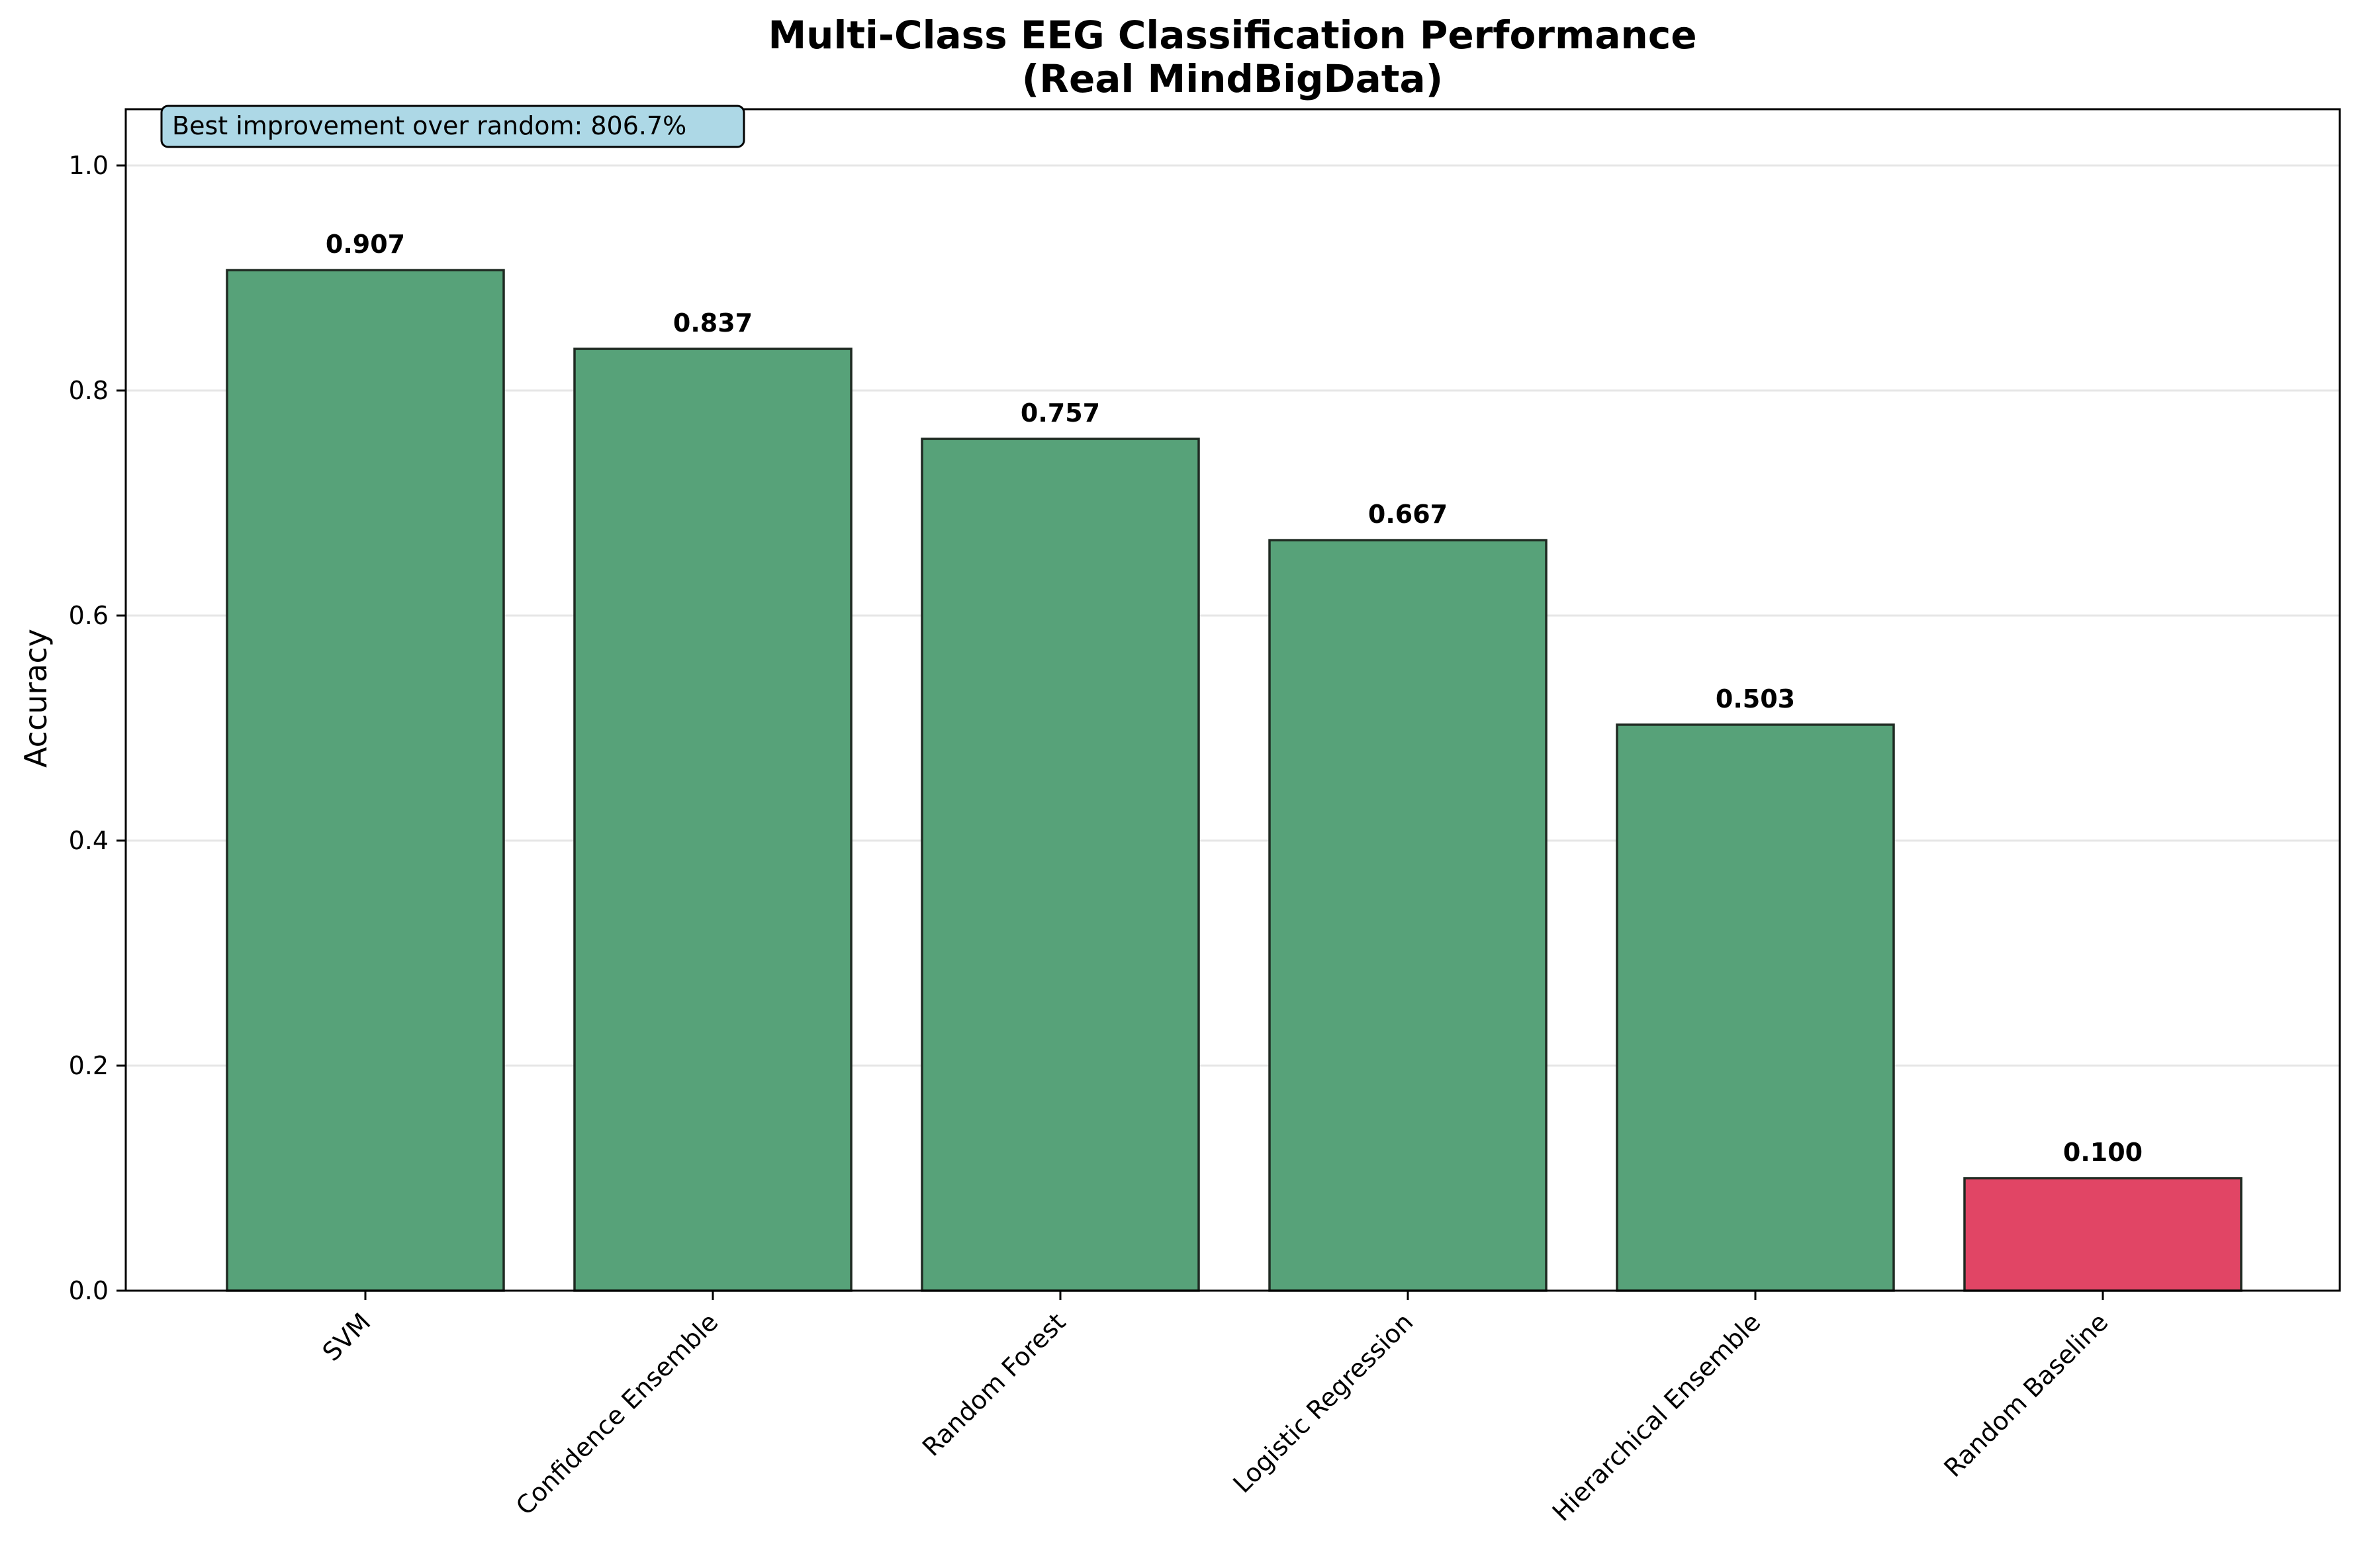 This screenshot has width=2359, height=1568. I want to click on bar-random-forest, so click(1060, 865).